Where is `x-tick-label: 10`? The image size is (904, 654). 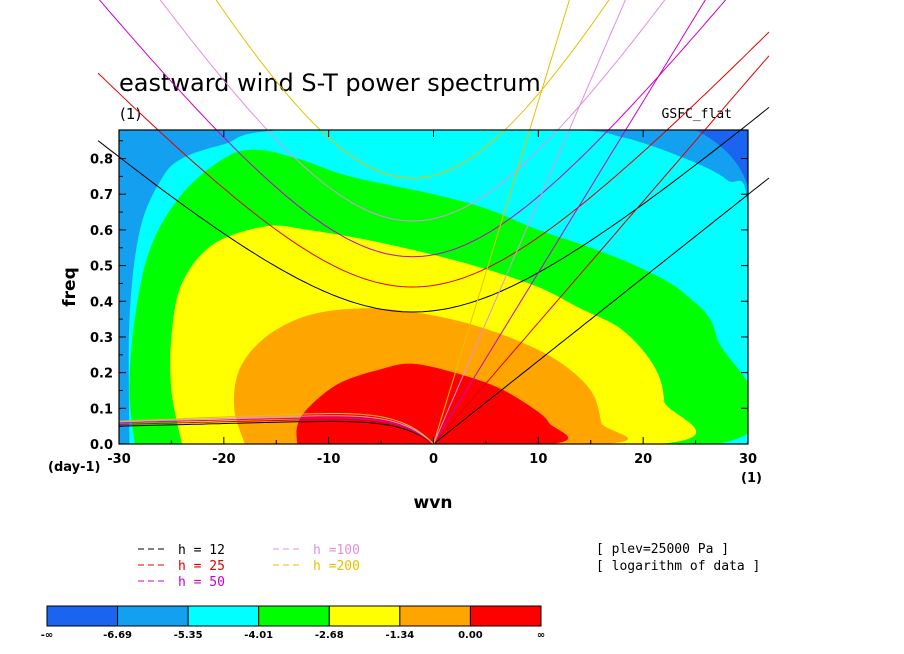 x-tick-label: 10 is located at coordinates (538, 459).